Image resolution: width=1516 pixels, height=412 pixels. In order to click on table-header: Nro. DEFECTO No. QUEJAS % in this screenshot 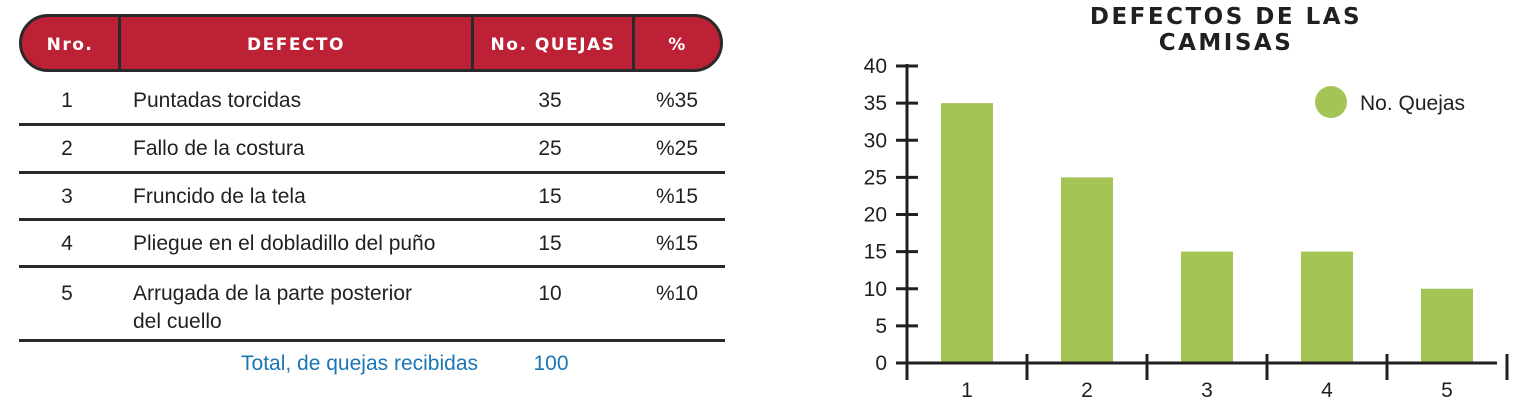, I will do `click(371, 43)`.